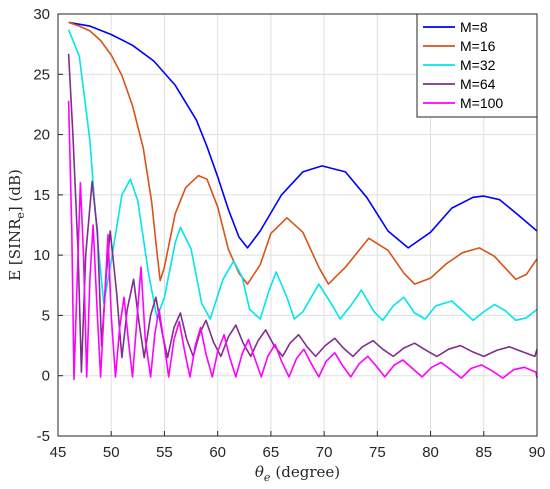 This screenshot has height=489, width=550. What do you see at coordinates (41, 255) in the screenshot?
I see `y-tick-label: 10` at bounding box center [41, 255].